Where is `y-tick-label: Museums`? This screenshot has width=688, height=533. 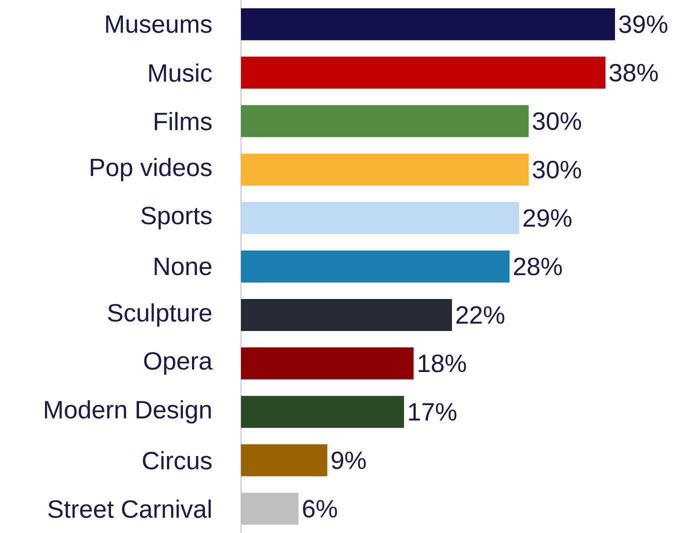 y-tick-label: Museums is located at coordinates (159, 24).